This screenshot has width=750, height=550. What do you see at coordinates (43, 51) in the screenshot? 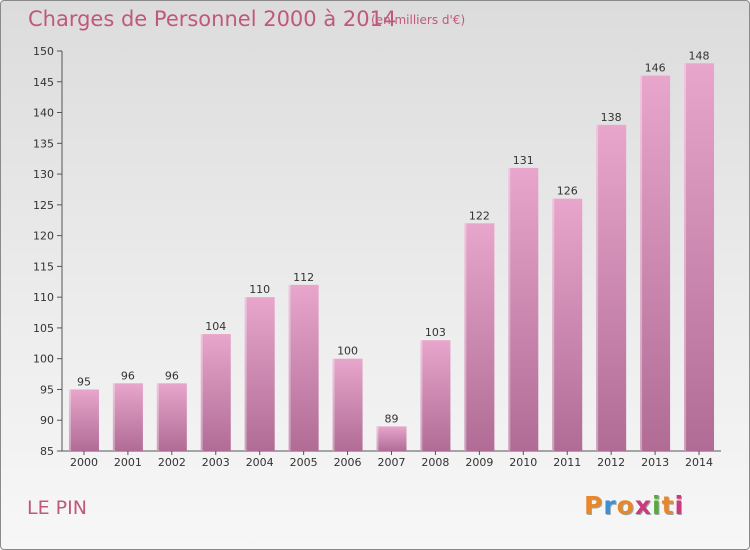
I see `y-tick-label: 150` at bounding box center [43, 51].